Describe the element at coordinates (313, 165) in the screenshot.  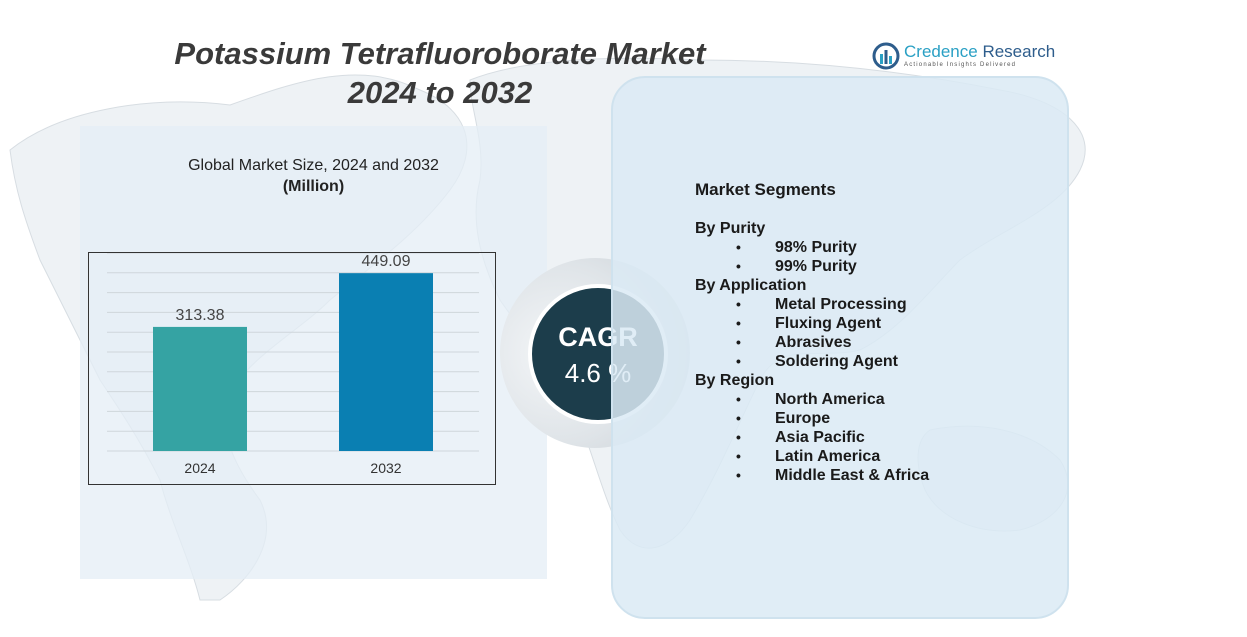
I see `chart-heading: Global Market Size, 2024 and 2032` at that location.